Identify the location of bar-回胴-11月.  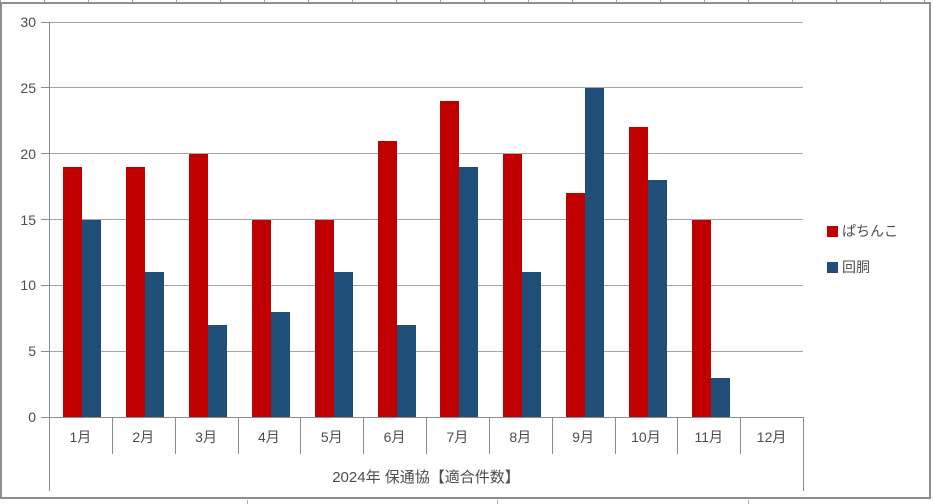
(720, 397).